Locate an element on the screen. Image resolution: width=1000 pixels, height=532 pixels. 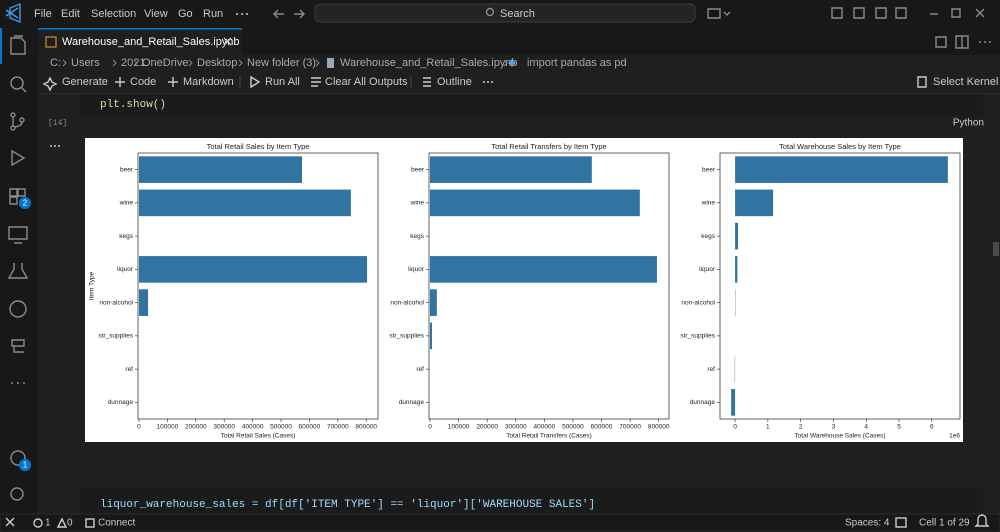
x-tick-label: 4 is located at coordinates (866, 427).